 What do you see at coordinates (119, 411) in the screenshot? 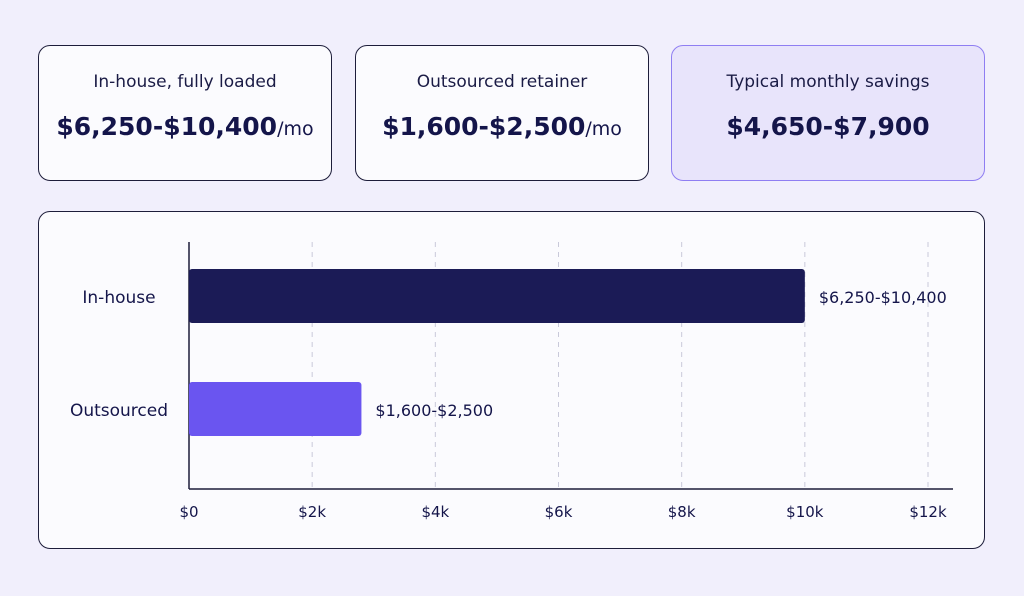
I see `category-label-outsourced: Outsourced` at bounding box center [119, 411].